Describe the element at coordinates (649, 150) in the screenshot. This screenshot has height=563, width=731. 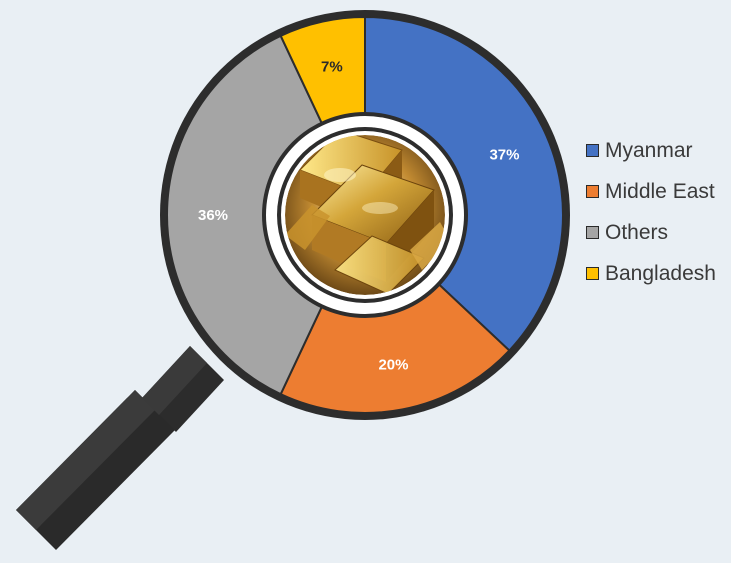
I see `legend-label-myanmar: Myanmar` at that location.